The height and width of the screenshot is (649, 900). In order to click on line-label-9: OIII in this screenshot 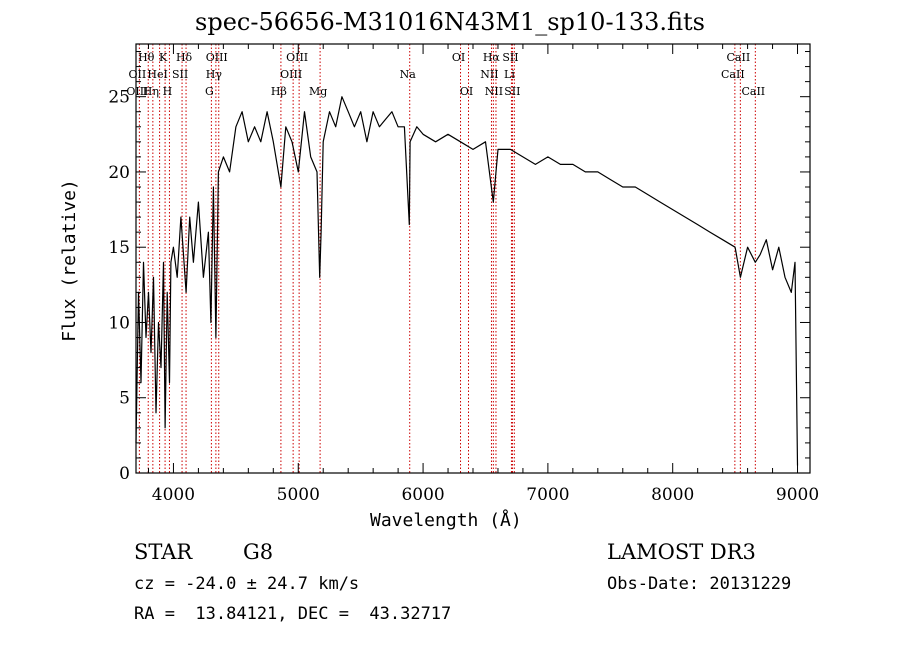, I will do `click(217, 57)`.